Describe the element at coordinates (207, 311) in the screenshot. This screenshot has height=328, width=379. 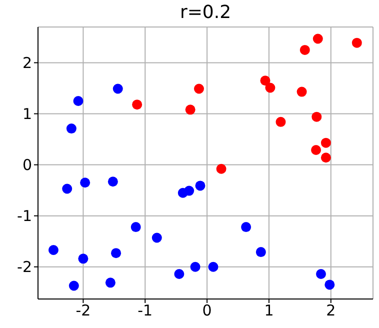
I see `x-tick-label: 0` at that location.